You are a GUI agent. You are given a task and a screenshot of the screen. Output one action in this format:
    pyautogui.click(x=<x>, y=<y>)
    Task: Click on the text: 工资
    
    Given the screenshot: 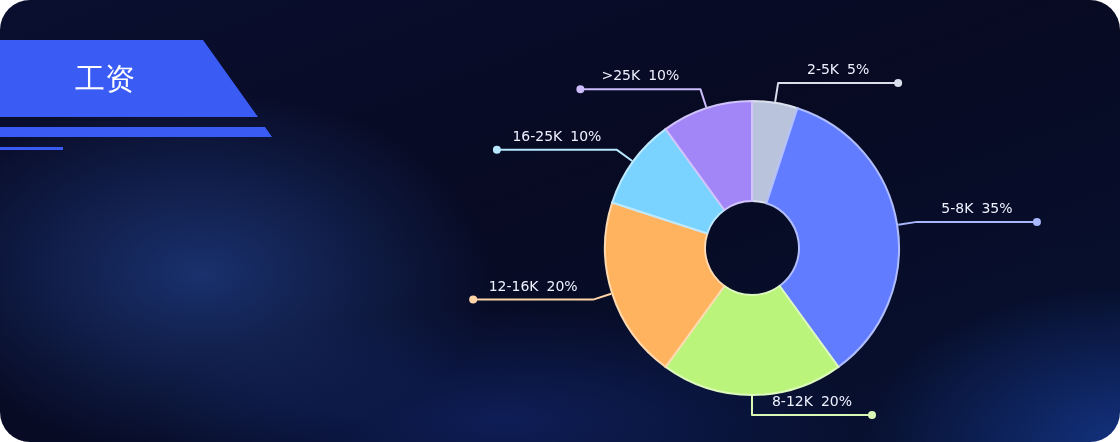 What is the action you would take?
    pyautogui.click(x=105, y=78)
    